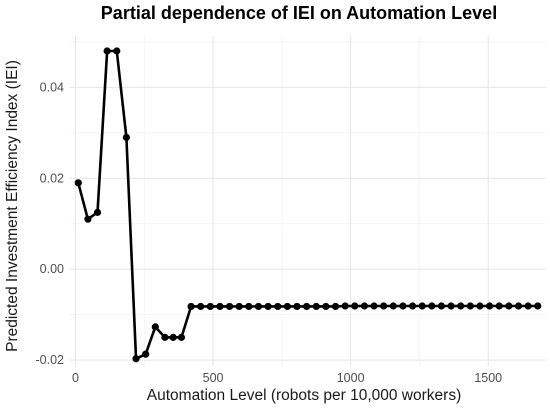 This screenshot has width=550, height=409. Describe the element at coordinates (213, 378) in the screenshot. I see `x-tick-label: 500` at that location.